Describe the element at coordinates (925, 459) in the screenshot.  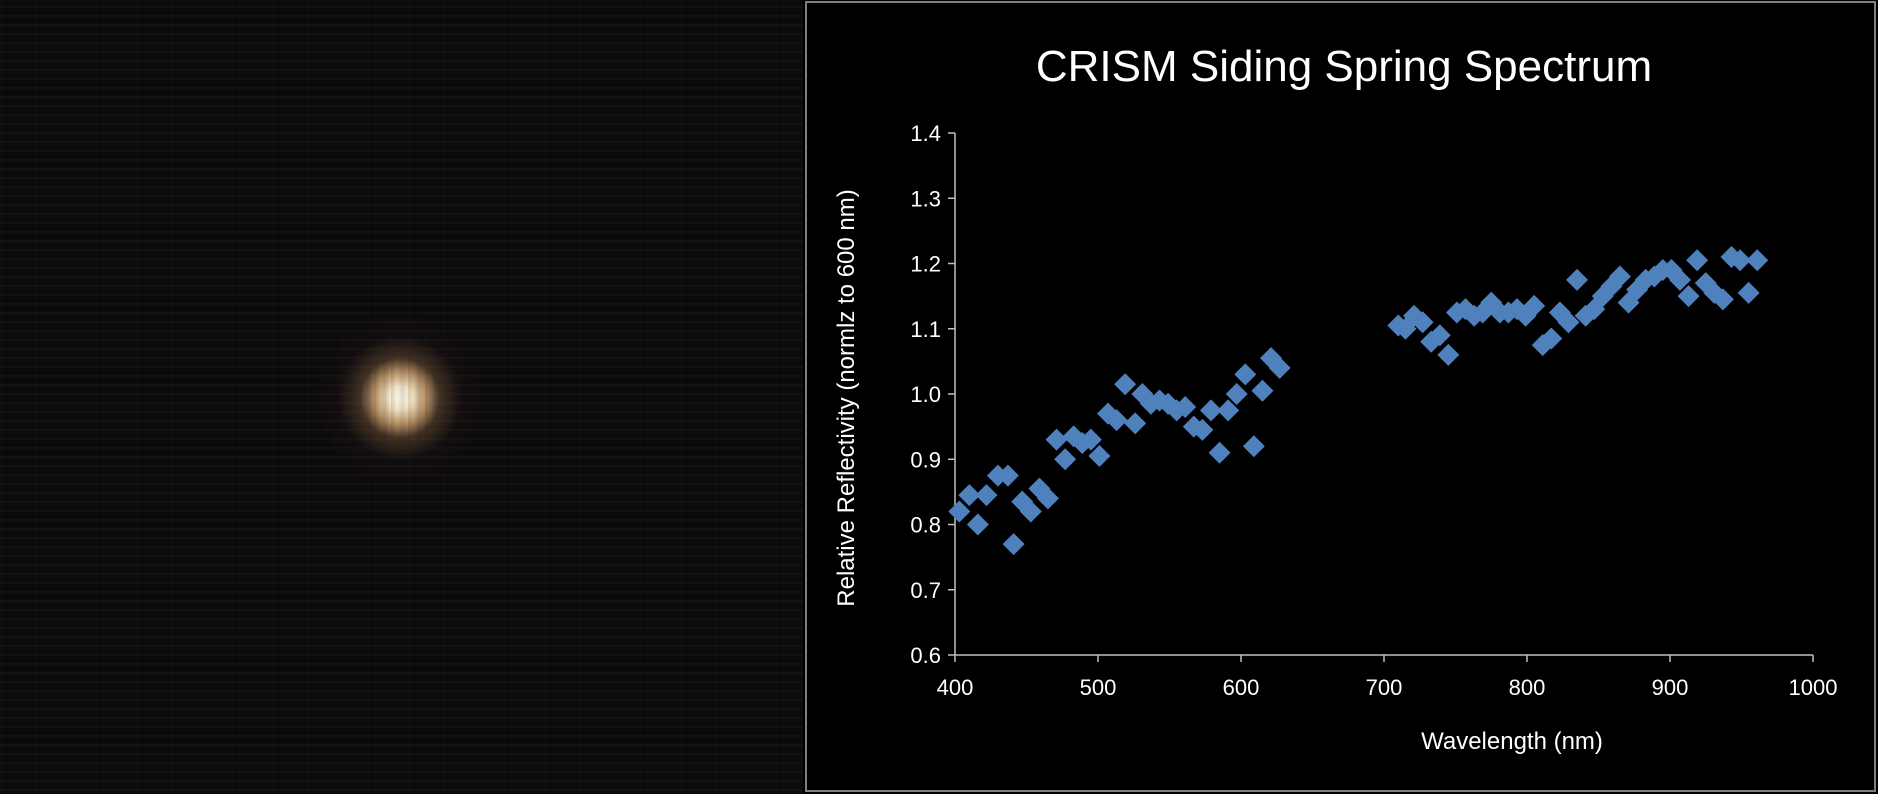
I see `y-tick-label: 0.9` at that location.